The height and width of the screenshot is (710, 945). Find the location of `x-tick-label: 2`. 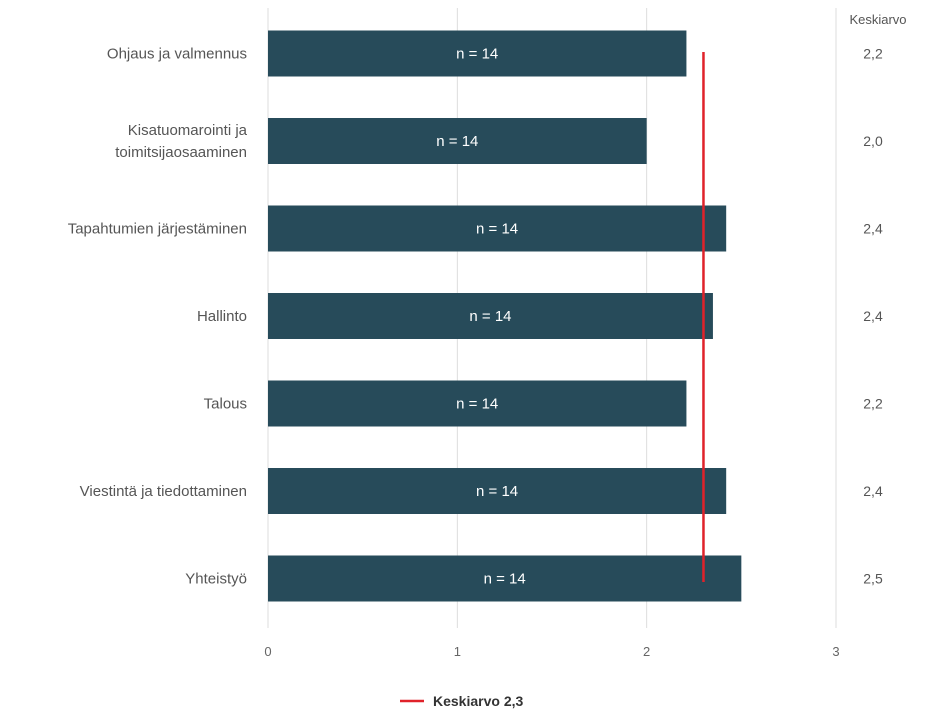

x-tick-label: 2 is located at coordinates (646, 651).